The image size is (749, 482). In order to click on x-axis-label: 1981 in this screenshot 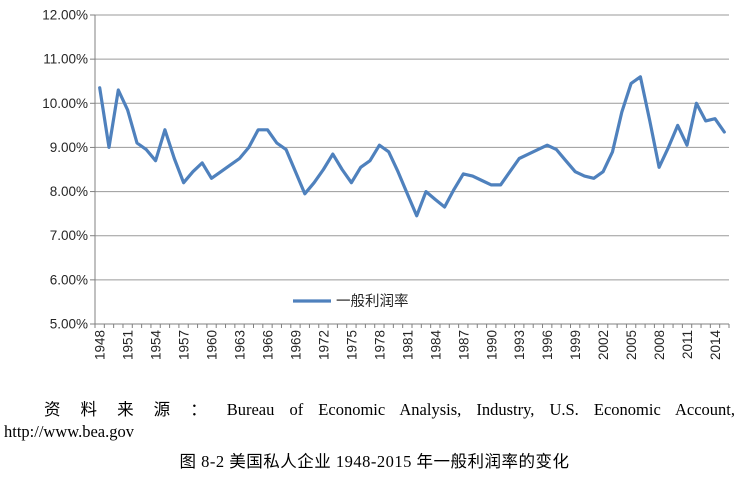, I will do `click(407, 345)`.